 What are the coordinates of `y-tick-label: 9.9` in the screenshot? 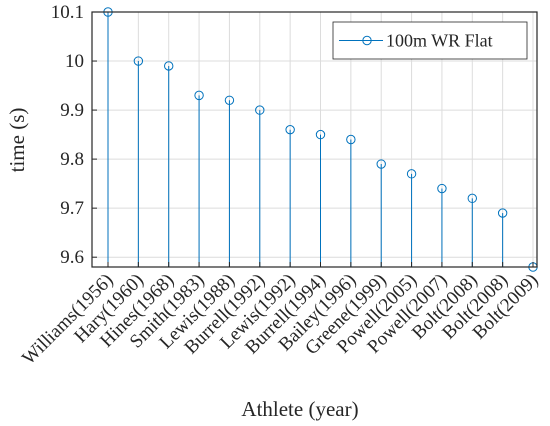 It's located at (72, 110).